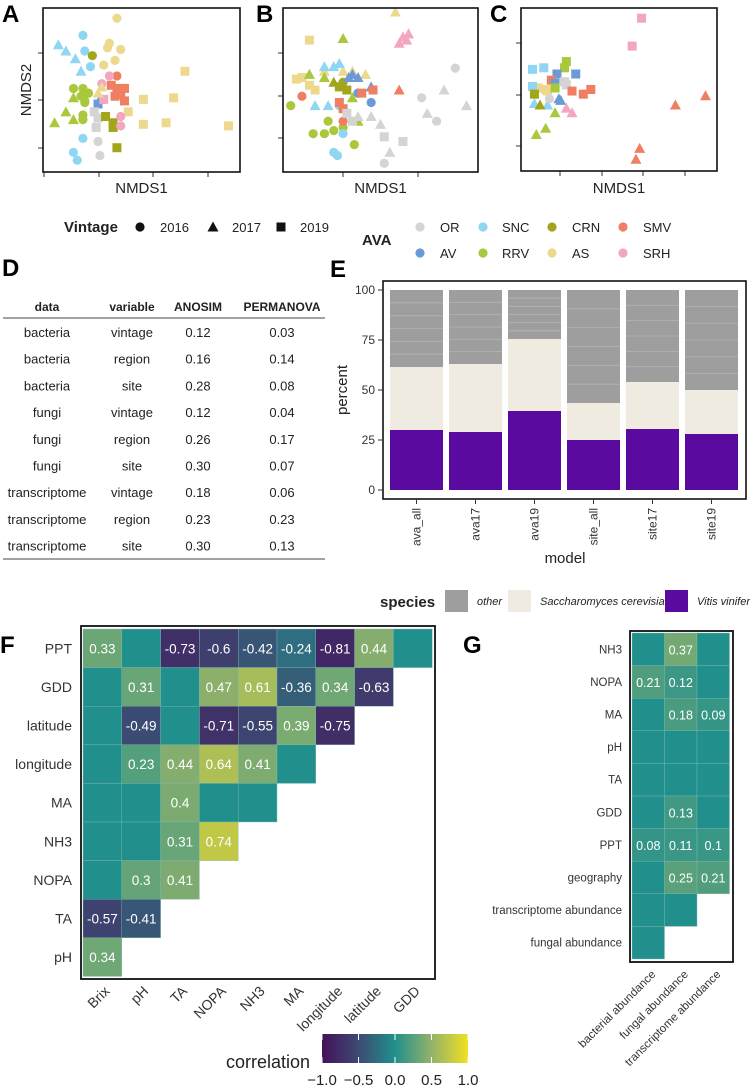 The height and width of the screenshot is (1086, 750). Describe the element at coordinates (77, 160) in the screenshot. I see `point-snc-2016` at that location.